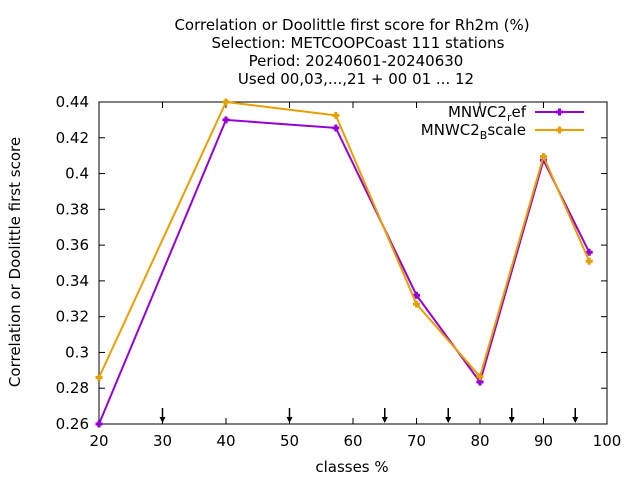 This screenshot has height=480, width=640. Describe the element at coordinates (473, 131) in the screenshot. I see `legend-label-1: MNWC2Bscale` at that location.